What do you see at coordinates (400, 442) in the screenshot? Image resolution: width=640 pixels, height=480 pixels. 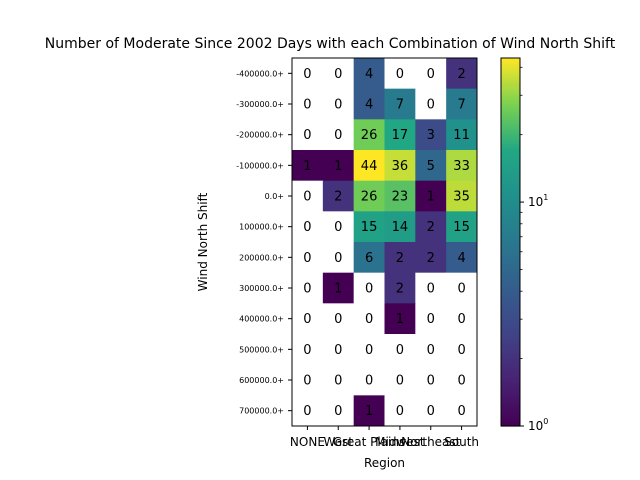 I see `x-tick-label: Midwest` at bounding box center [400, 442].